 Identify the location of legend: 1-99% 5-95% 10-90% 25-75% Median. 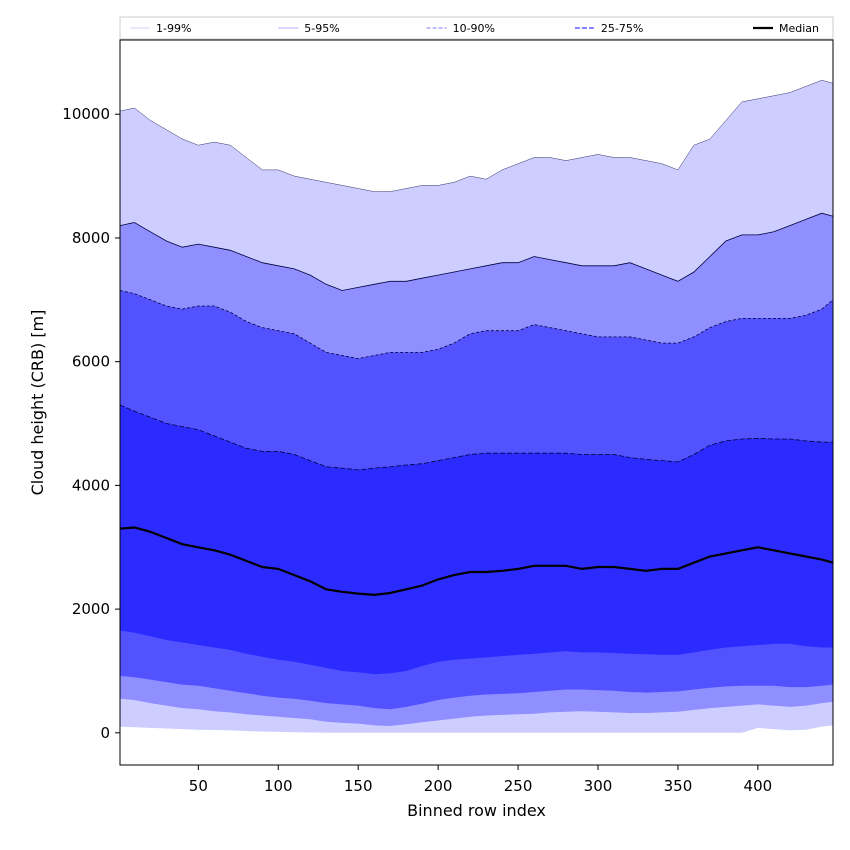
(476, 28).